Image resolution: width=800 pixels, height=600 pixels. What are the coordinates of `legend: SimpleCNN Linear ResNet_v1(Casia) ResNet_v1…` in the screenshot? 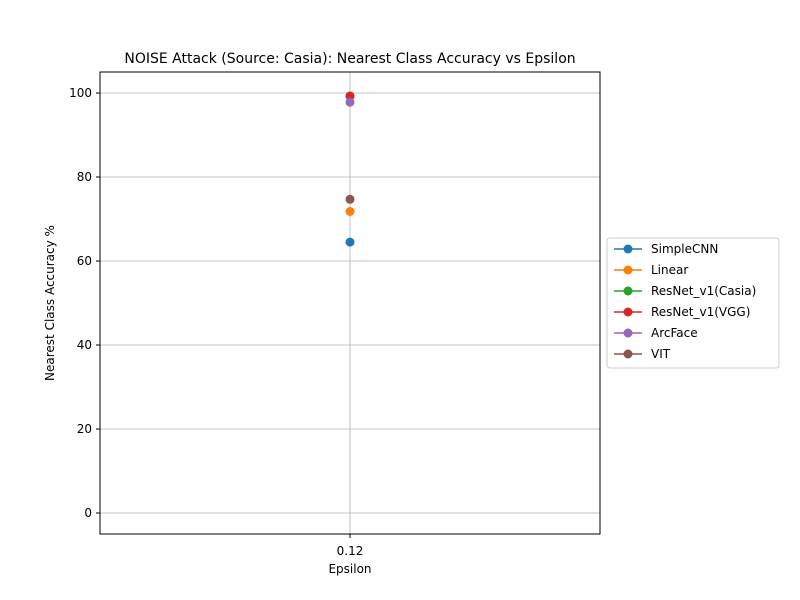 It's located at (693, 303).